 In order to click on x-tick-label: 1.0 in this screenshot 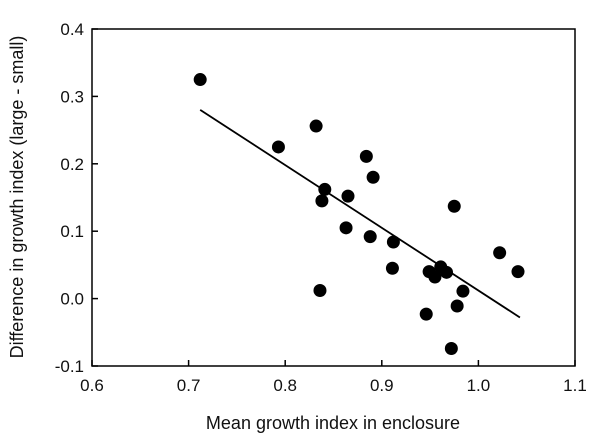, I will do `click(479, 385)`.